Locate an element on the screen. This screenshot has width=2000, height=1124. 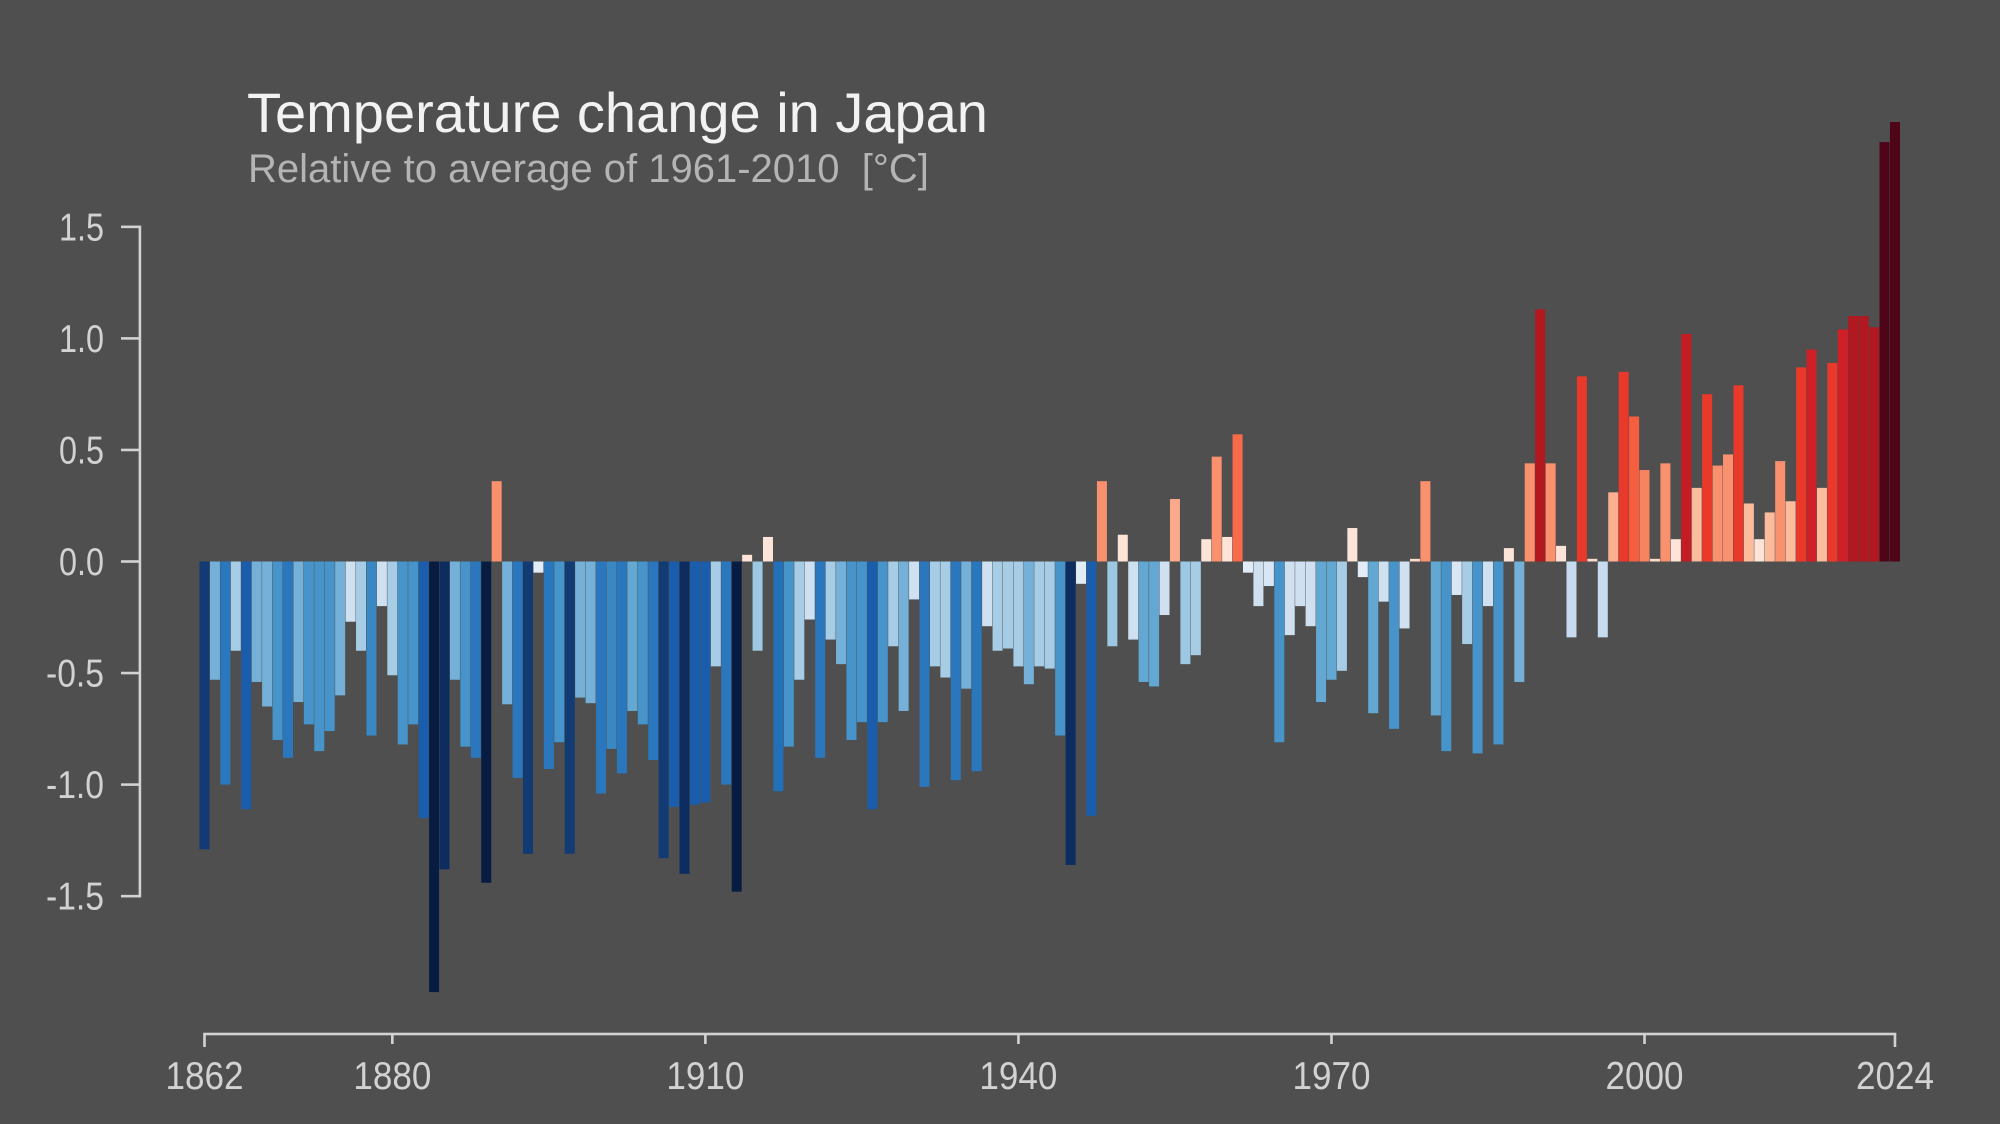
svg-text: -1.0 is located at coordinates (75, 785).